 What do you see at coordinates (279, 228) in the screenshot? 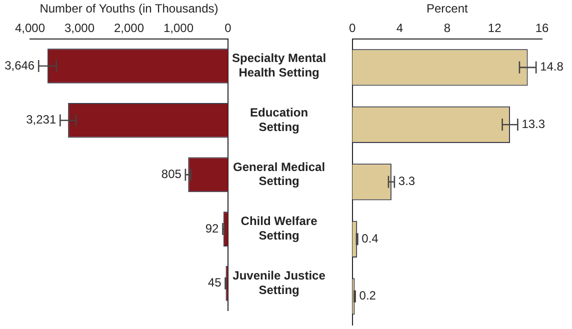
I see `y-tick-label: Child Welfare Setting` at bounding box center [279, 228].